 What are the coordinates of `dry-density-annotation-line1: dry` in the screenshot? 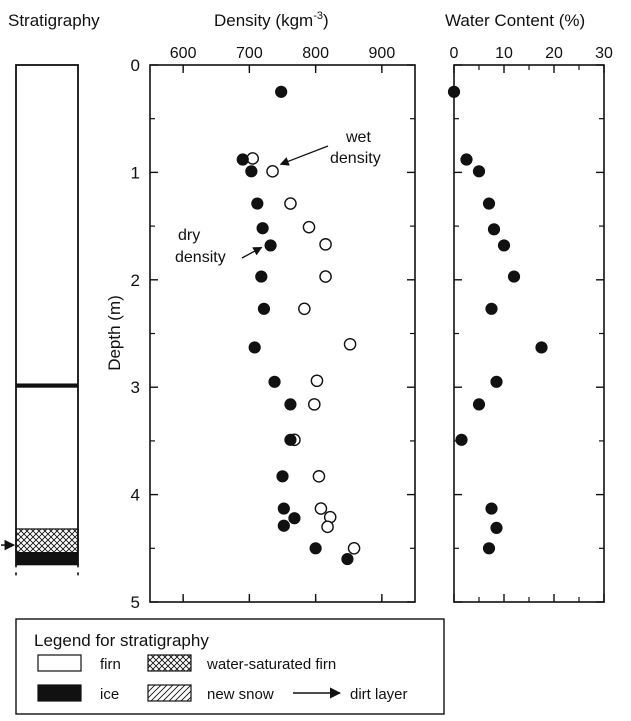 It's located at (189, 235).